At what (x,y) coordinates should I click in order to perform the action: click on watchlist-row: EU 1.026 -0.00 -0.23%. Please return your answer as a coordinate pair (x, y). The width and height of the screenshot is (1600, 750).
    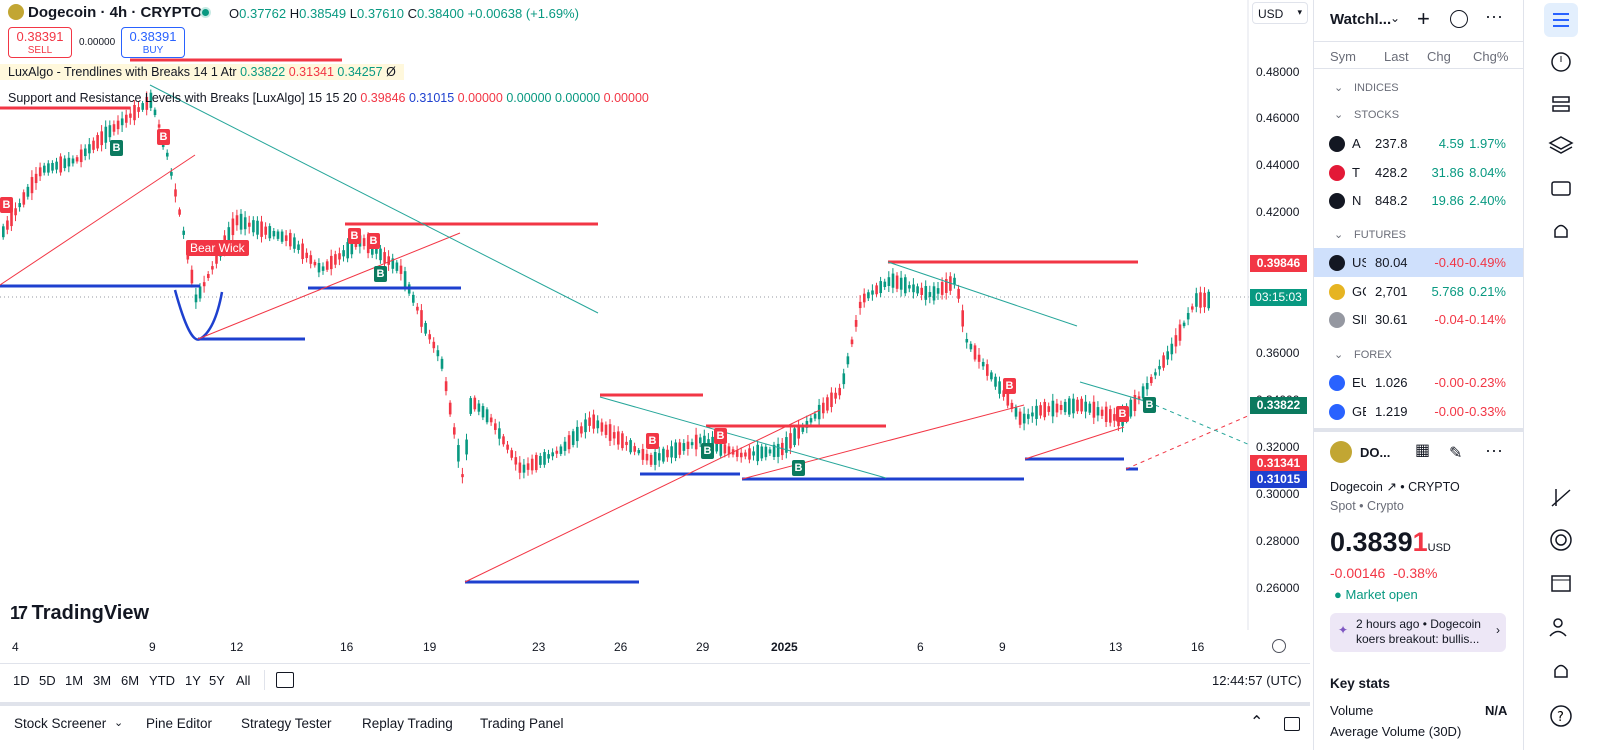
    Looking at the image, I should click on (1419, 382).